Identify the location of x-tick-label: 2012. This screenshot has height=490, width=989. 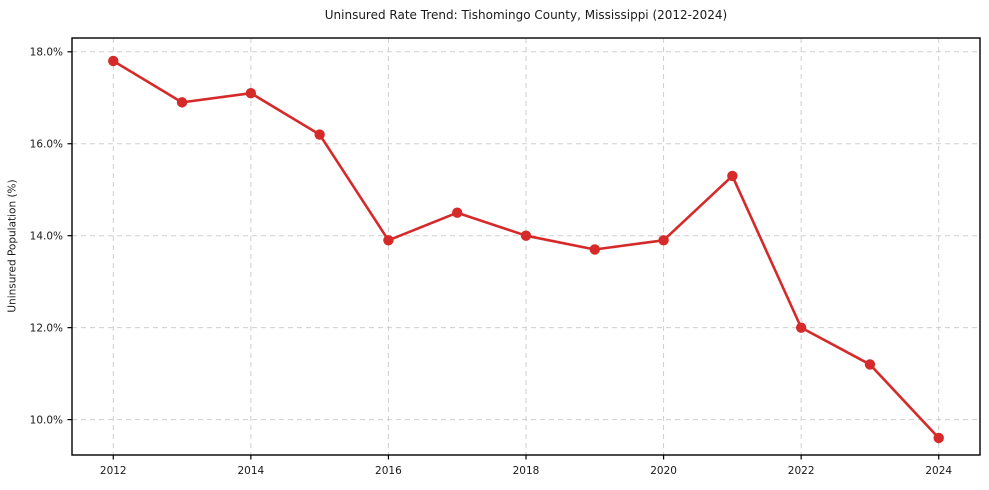
(113, 471).